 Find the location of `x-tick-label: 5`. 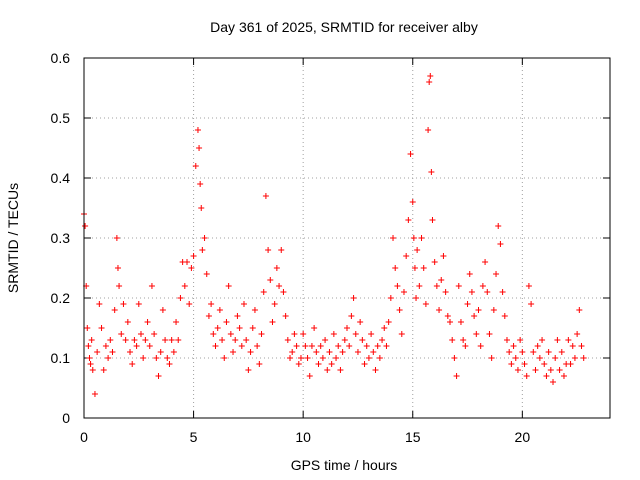

x-tick-label: 5 is located at coordinates (194, 437).